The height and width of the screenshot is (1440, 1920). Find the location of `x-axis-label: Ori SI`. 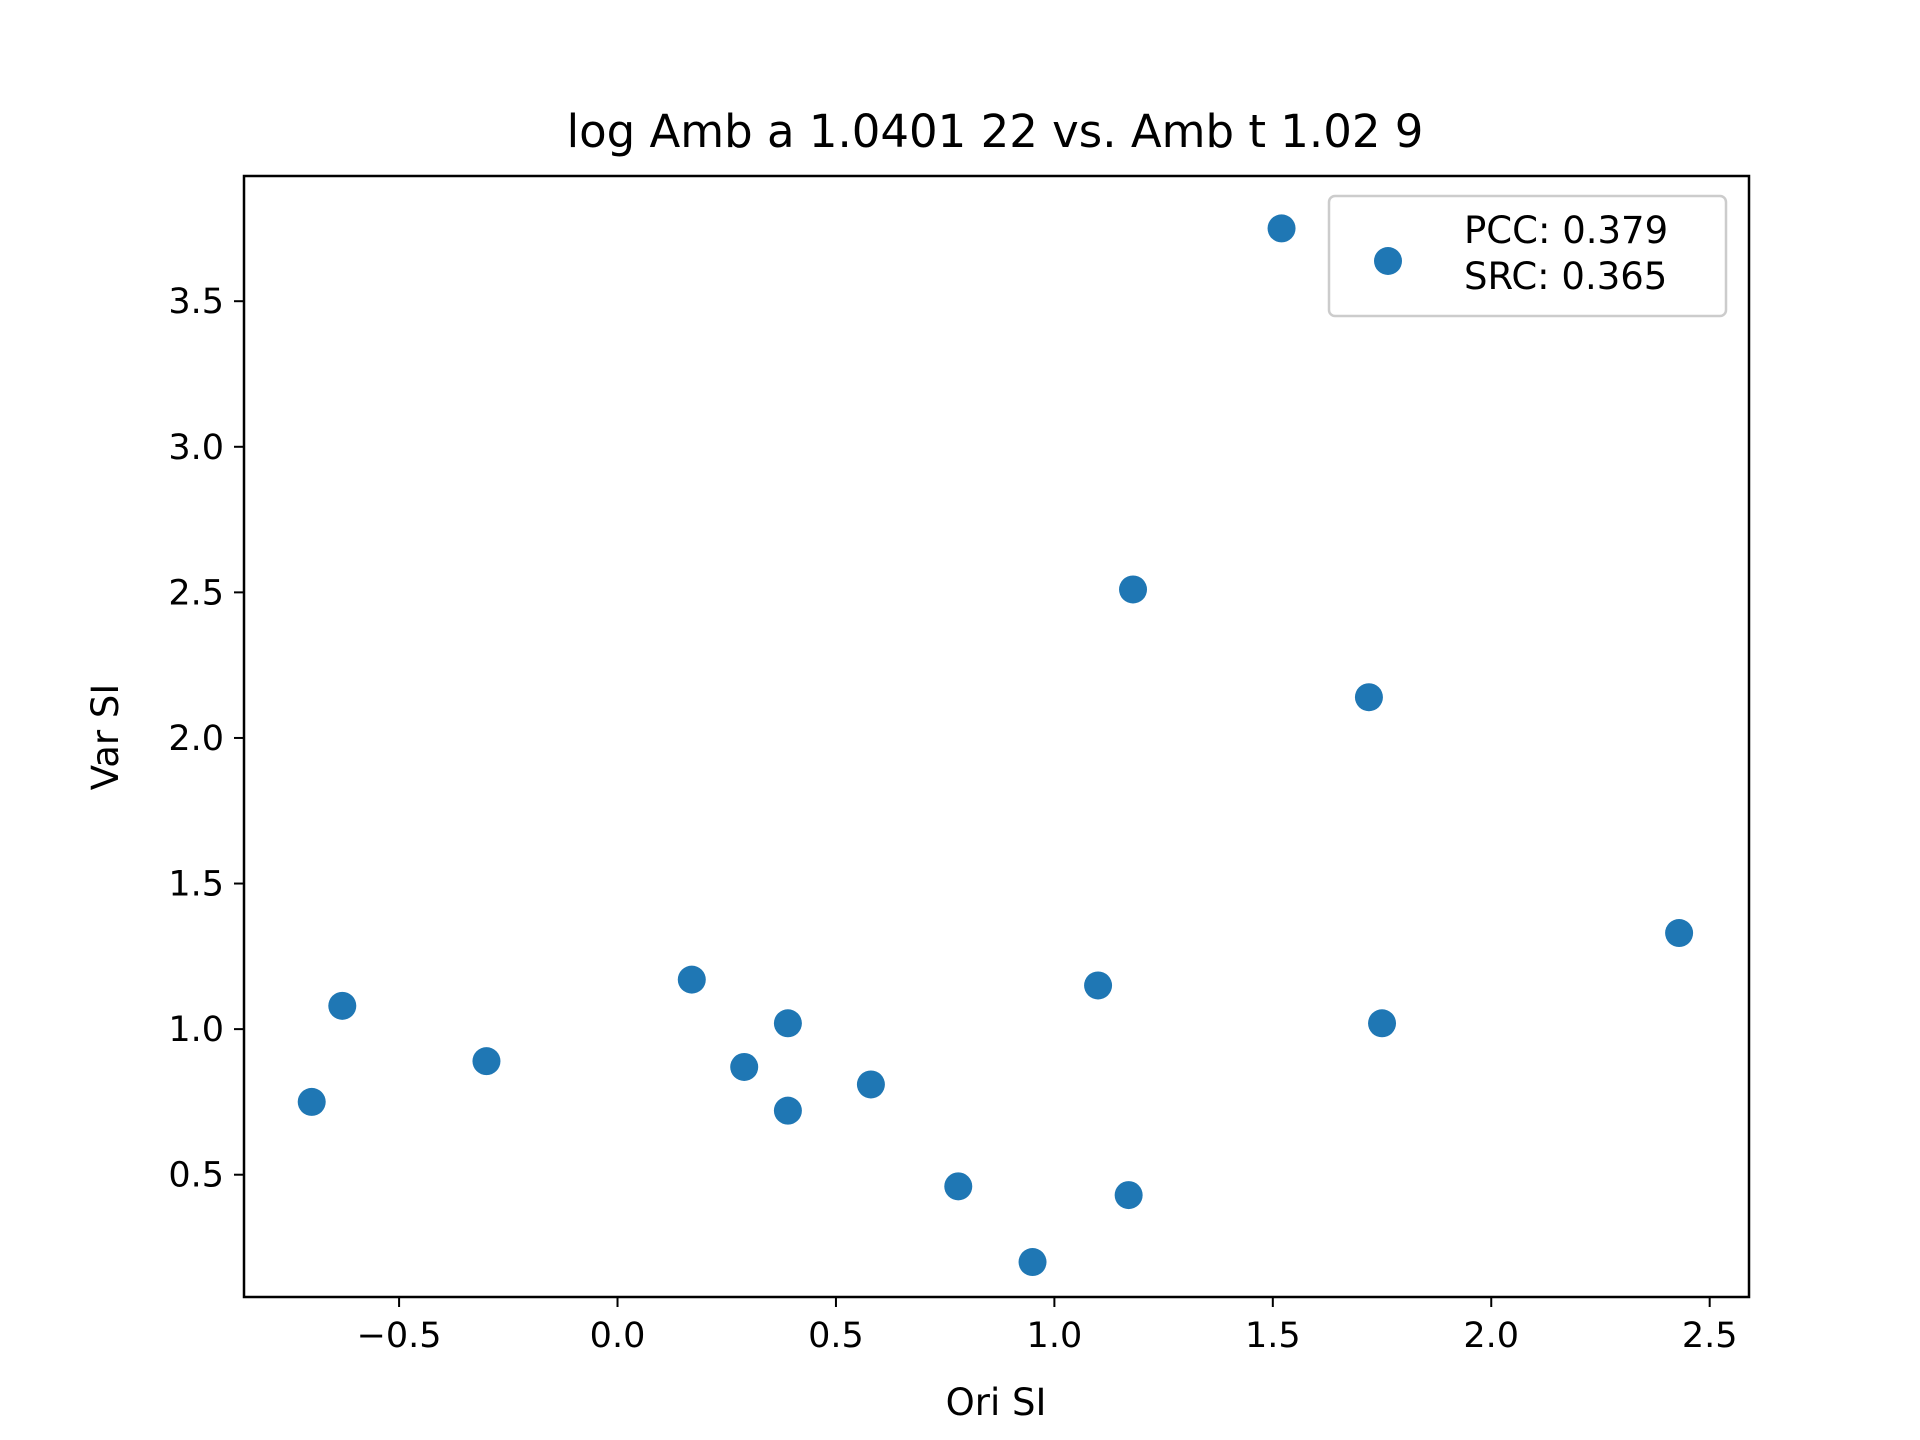

x-axis-label: Ori SI is located at coordinates (996, 1402).